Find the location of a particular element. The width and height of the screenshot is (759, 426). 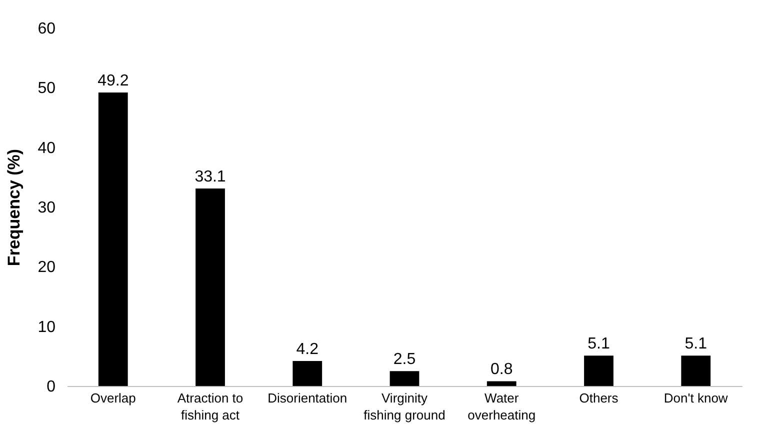

y-tick-label: 0 is located at coordinates (51, 387).